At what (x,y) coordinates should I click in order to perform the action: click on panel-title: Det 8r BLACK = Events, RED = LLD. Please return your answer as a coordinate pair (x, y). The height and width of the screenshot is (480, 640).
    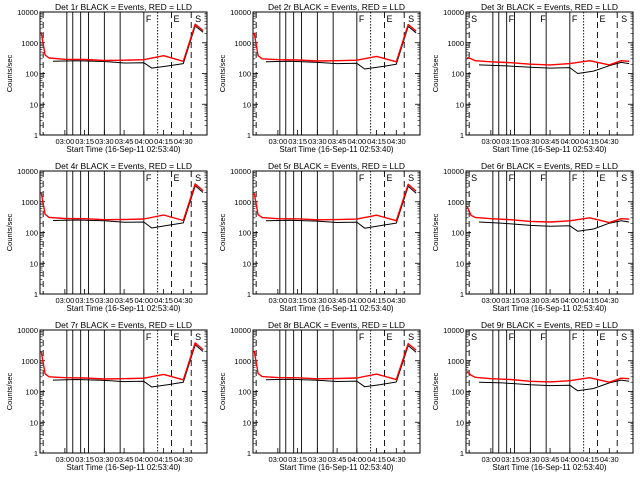
    Looking at the image, I should click on (336, 325).